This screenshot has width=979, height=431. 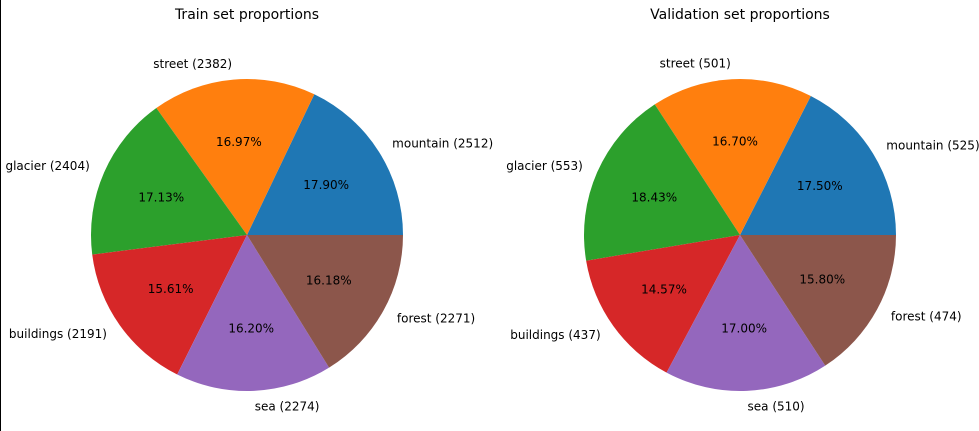 I want to click on slice-category-label: sea (2274), so click(x=287, y=406).